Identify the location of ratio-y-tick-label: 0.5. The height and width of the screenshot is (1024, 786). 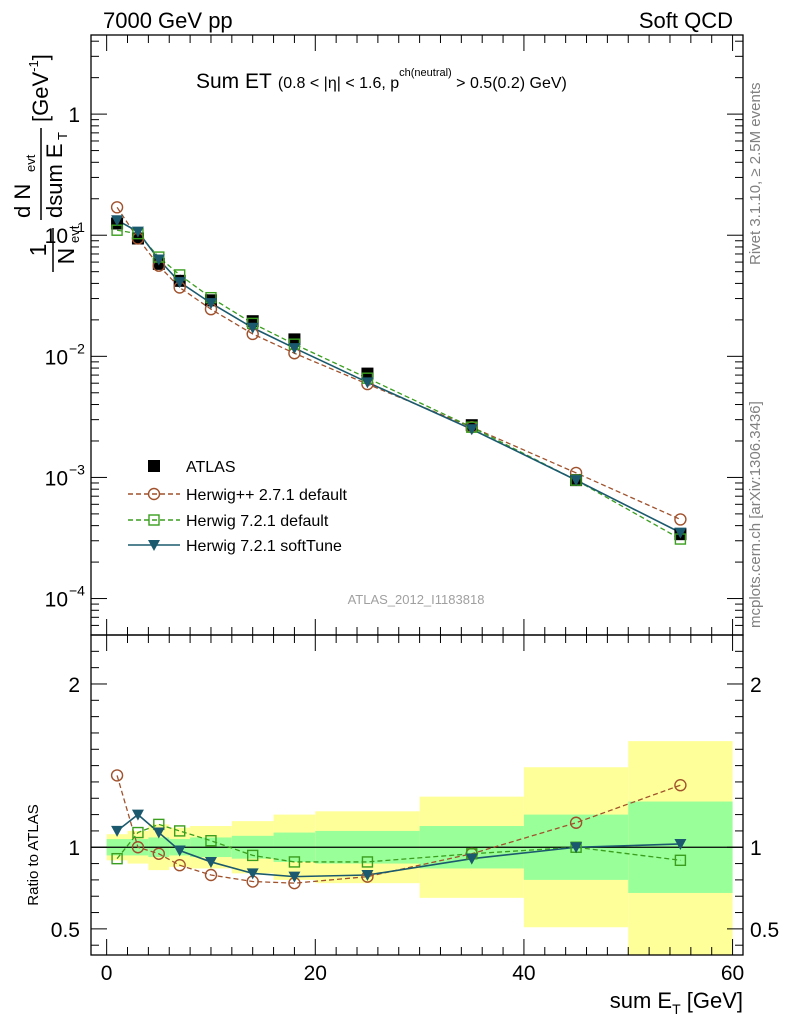
(65, 930).